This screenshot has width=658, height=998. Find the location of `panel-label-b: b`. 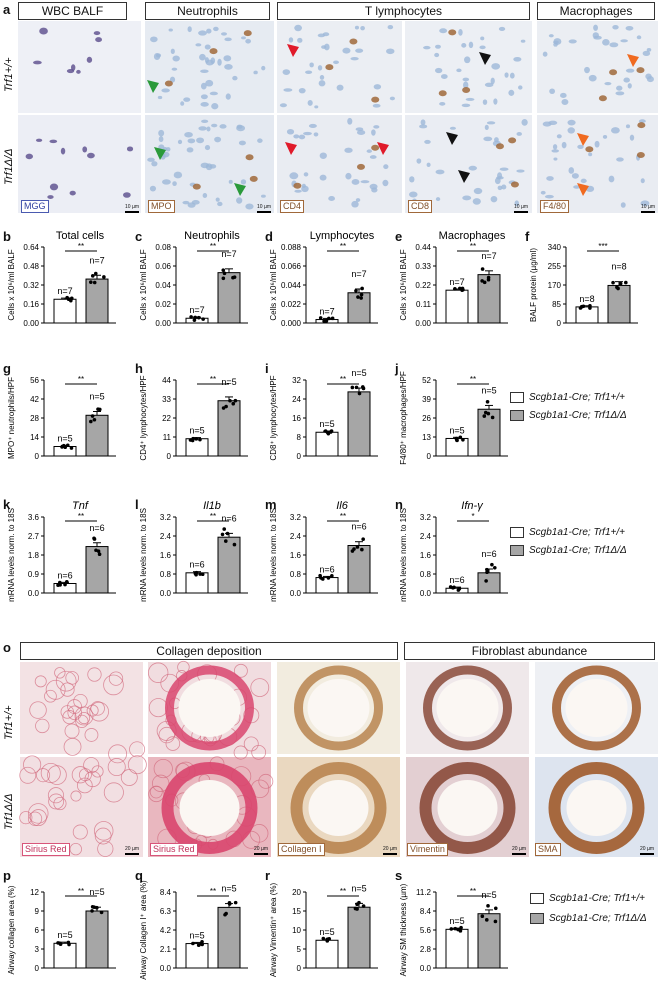

panel-label-b: b is located at coordinates (7, 236).